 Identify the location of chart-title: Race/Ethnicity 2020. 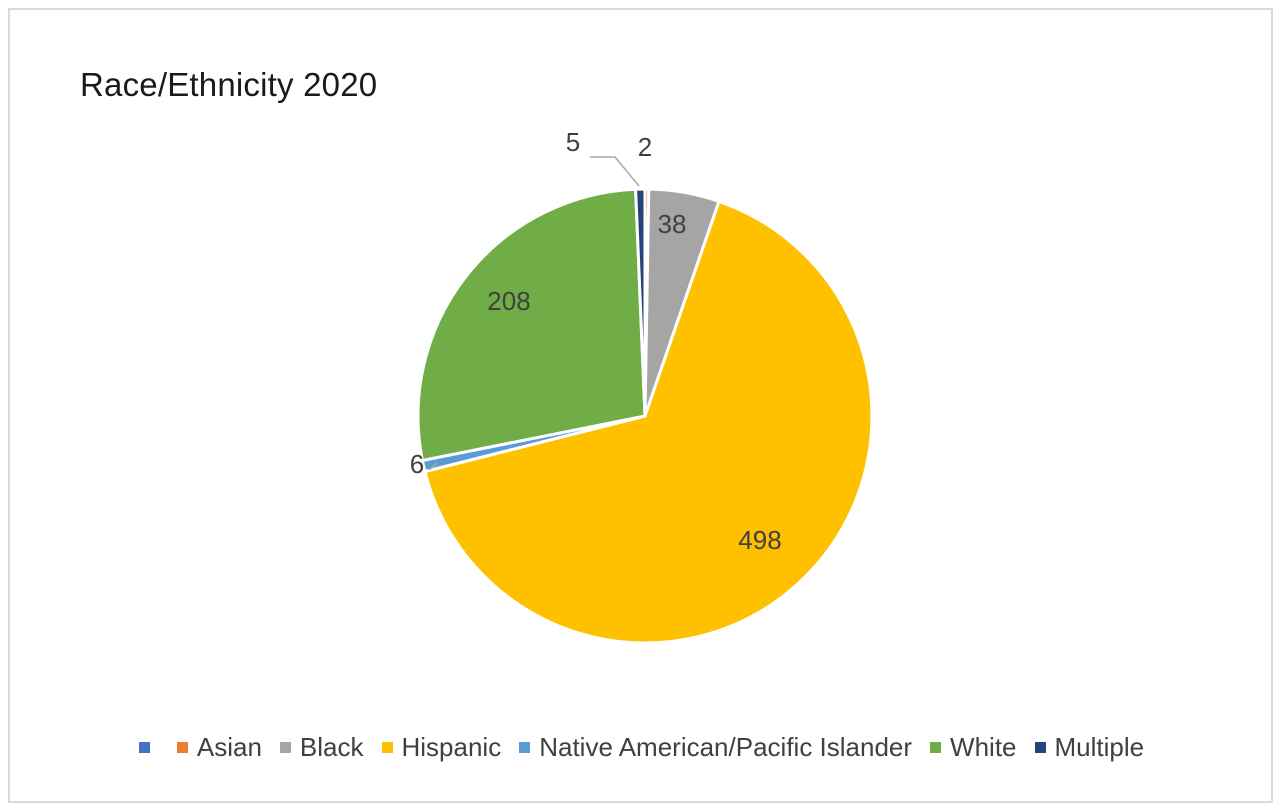
(229, 84).